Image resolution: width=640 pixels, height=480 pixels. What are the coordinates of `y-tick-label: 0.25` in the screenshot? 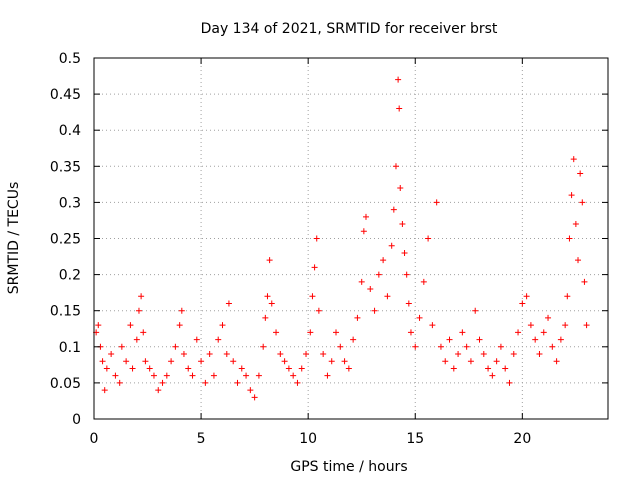 It's located at (65, 240).